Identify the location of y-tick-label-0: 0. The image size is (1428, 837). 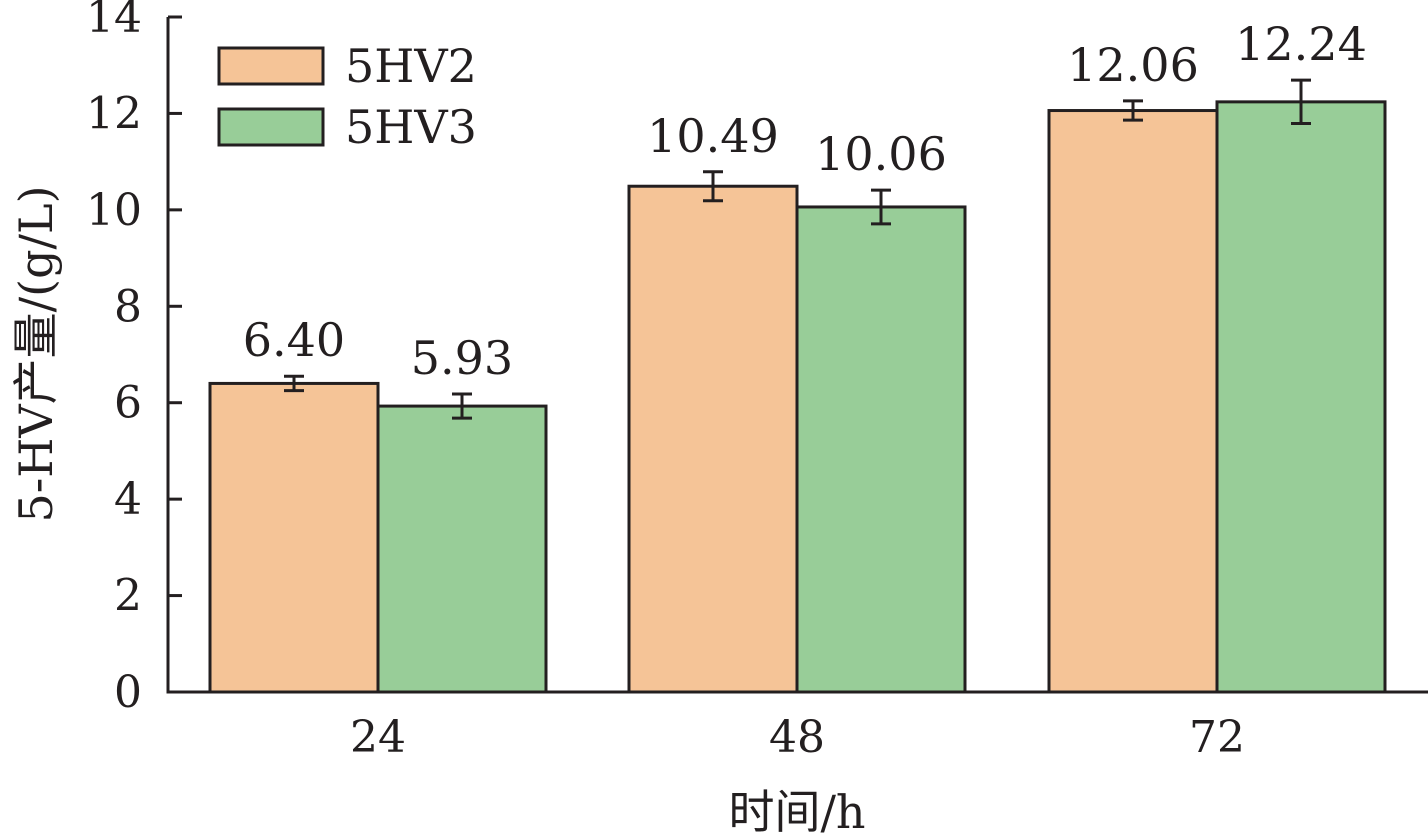
(128, 692).